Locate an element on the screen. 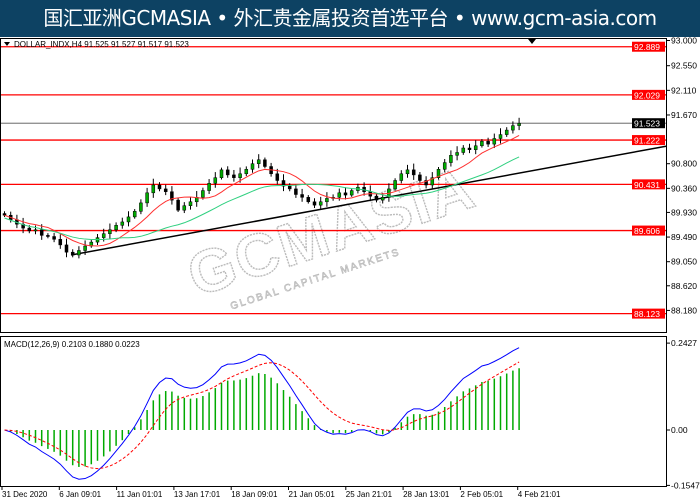  y-tick-label: 88.620 is located at coordinates (684, 286).